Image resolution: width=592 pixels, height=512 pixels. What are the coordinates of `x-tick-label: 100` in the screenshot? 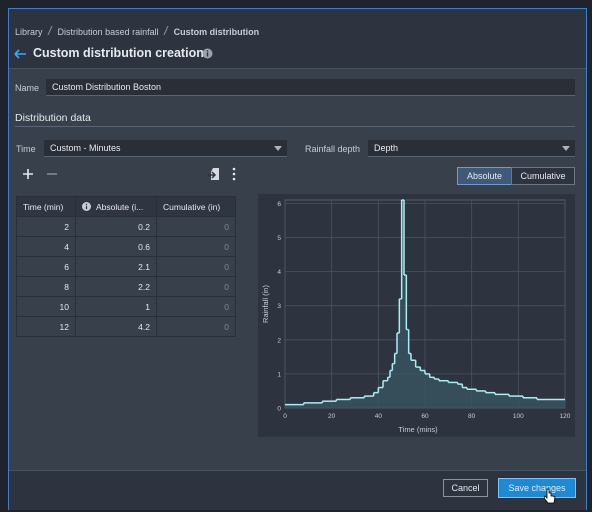 It's located at (518, 416).